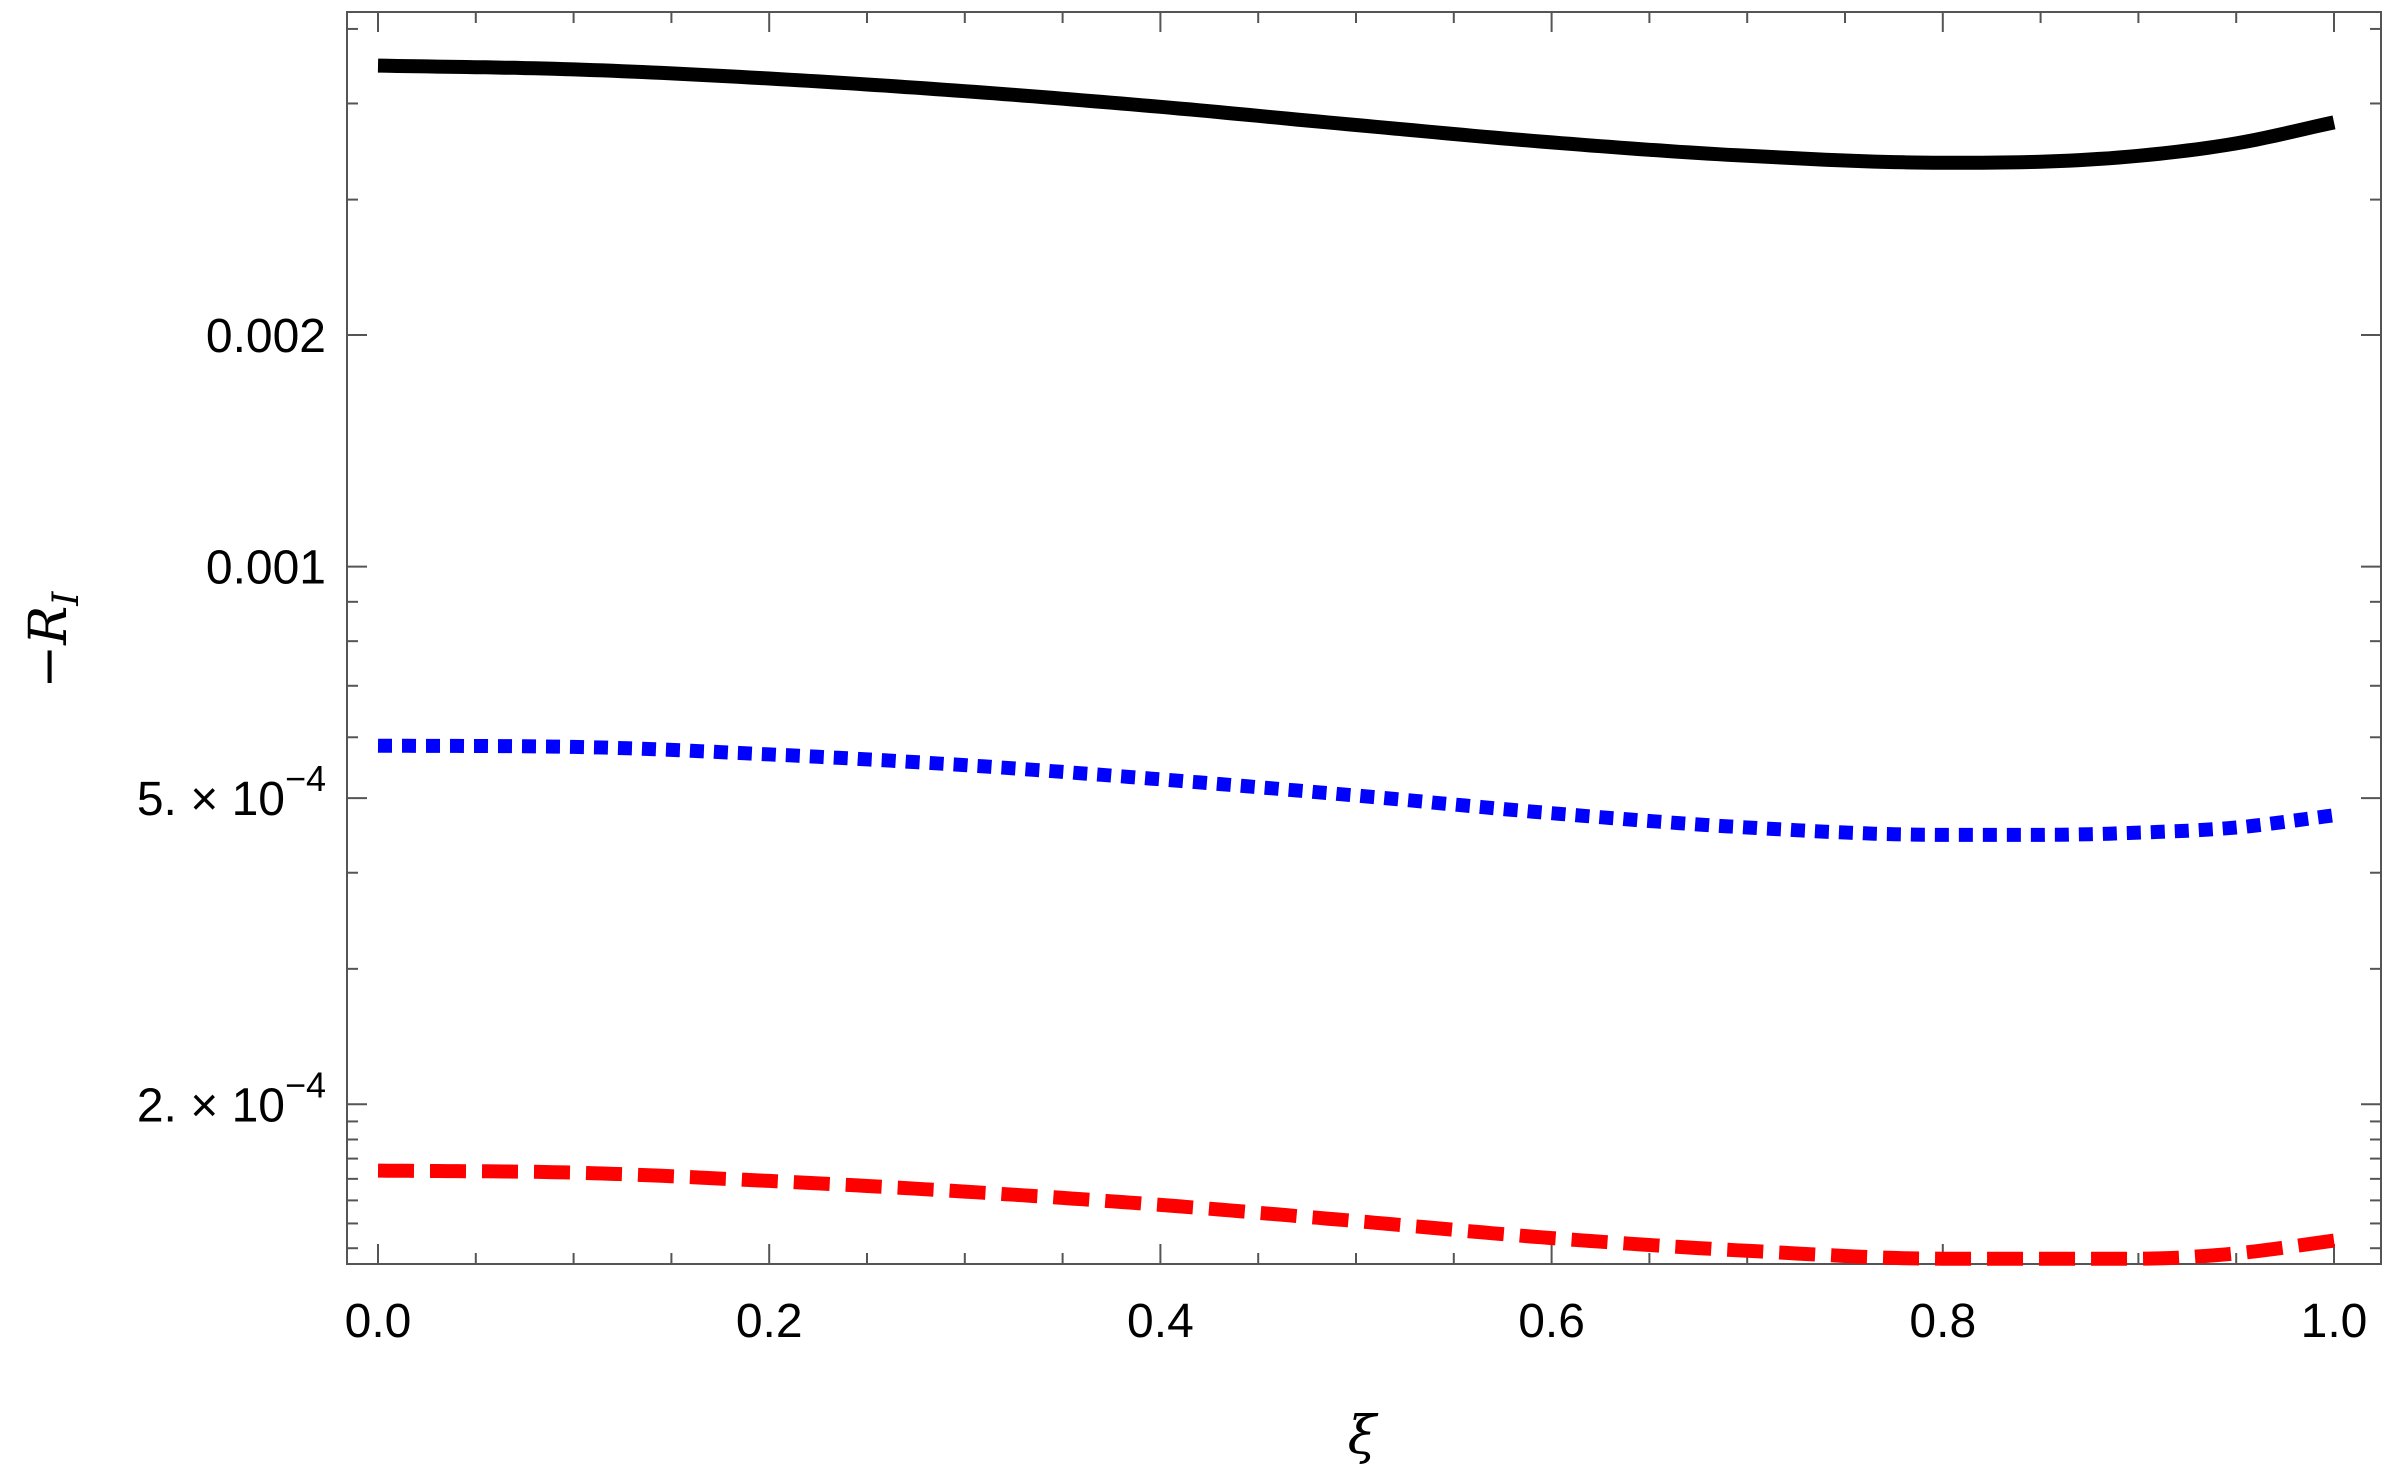 This screenshot has height=1473, width=2390. Describe the element at coordinates (1942, 1321) in the screenshot. I see `x-tick-label: 0.8` at that location.